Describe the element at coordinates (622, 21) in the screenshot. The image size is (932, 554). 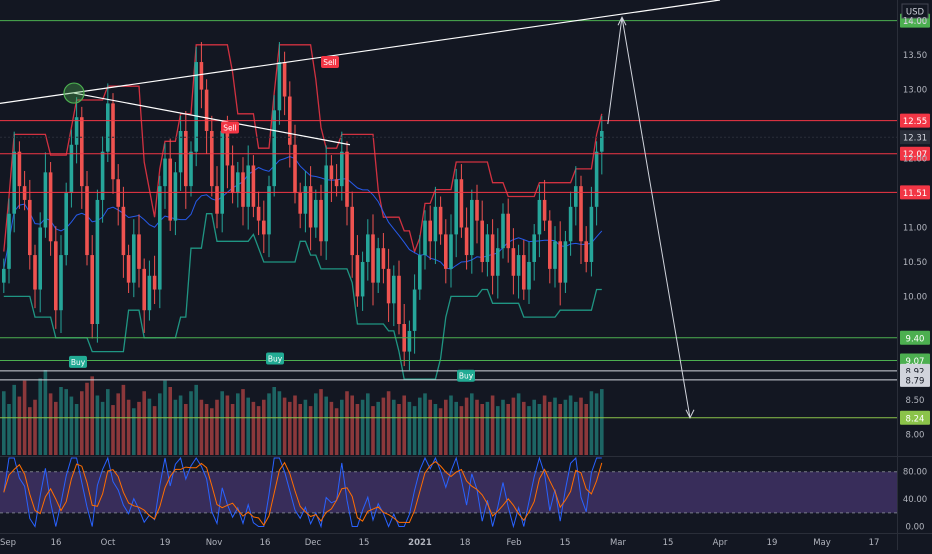
I see `arrow-head-up` at that location.